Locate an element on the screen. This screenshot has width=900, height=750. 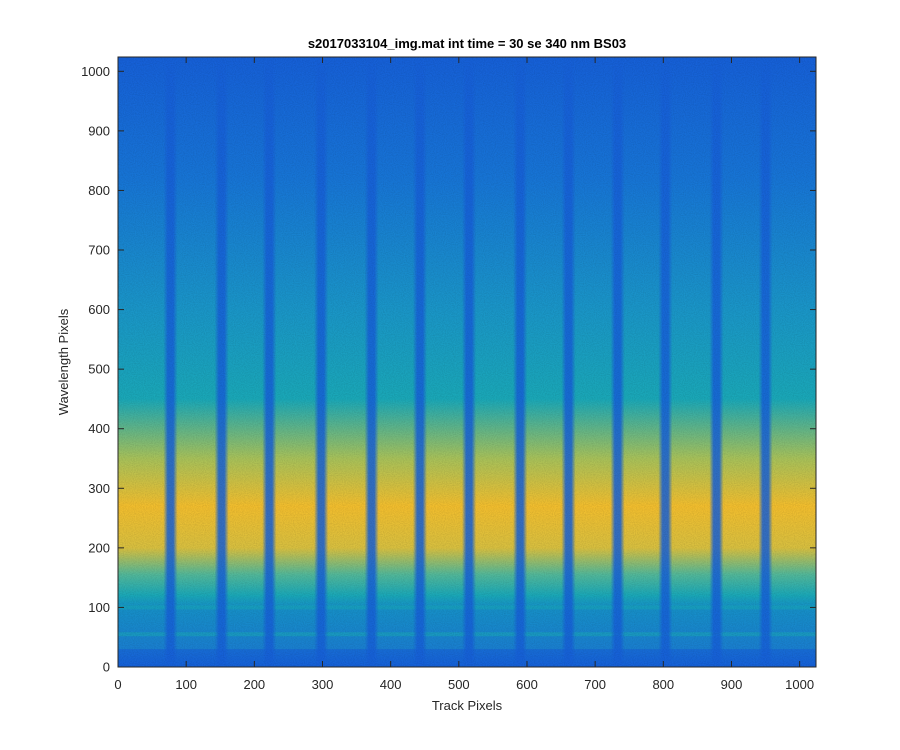
x-axis-label: Track Pixels is located at coordinates (467, 705).